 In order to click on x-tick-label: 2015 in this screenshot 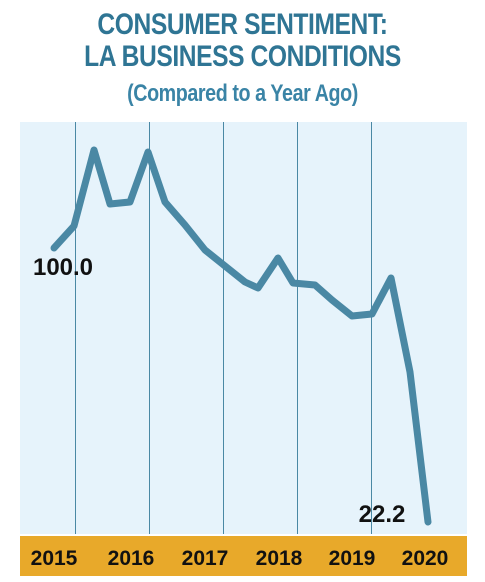, I will do `click(54, 558)`.